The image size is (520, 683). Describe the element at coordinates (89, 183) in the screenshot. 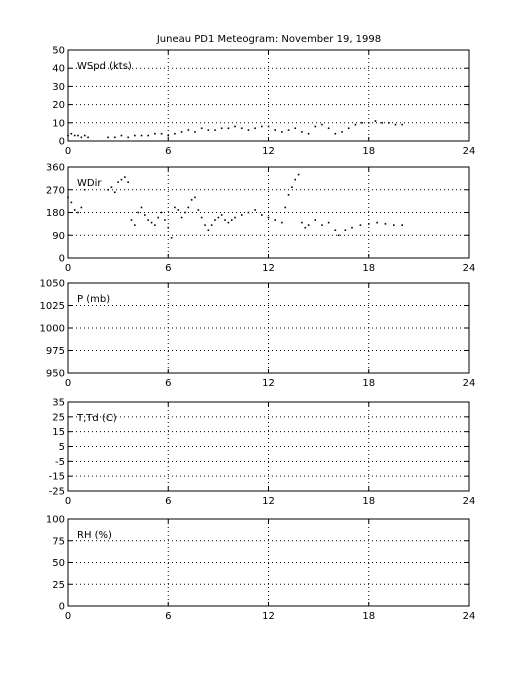

I see `panel-label: WDir` at that location.